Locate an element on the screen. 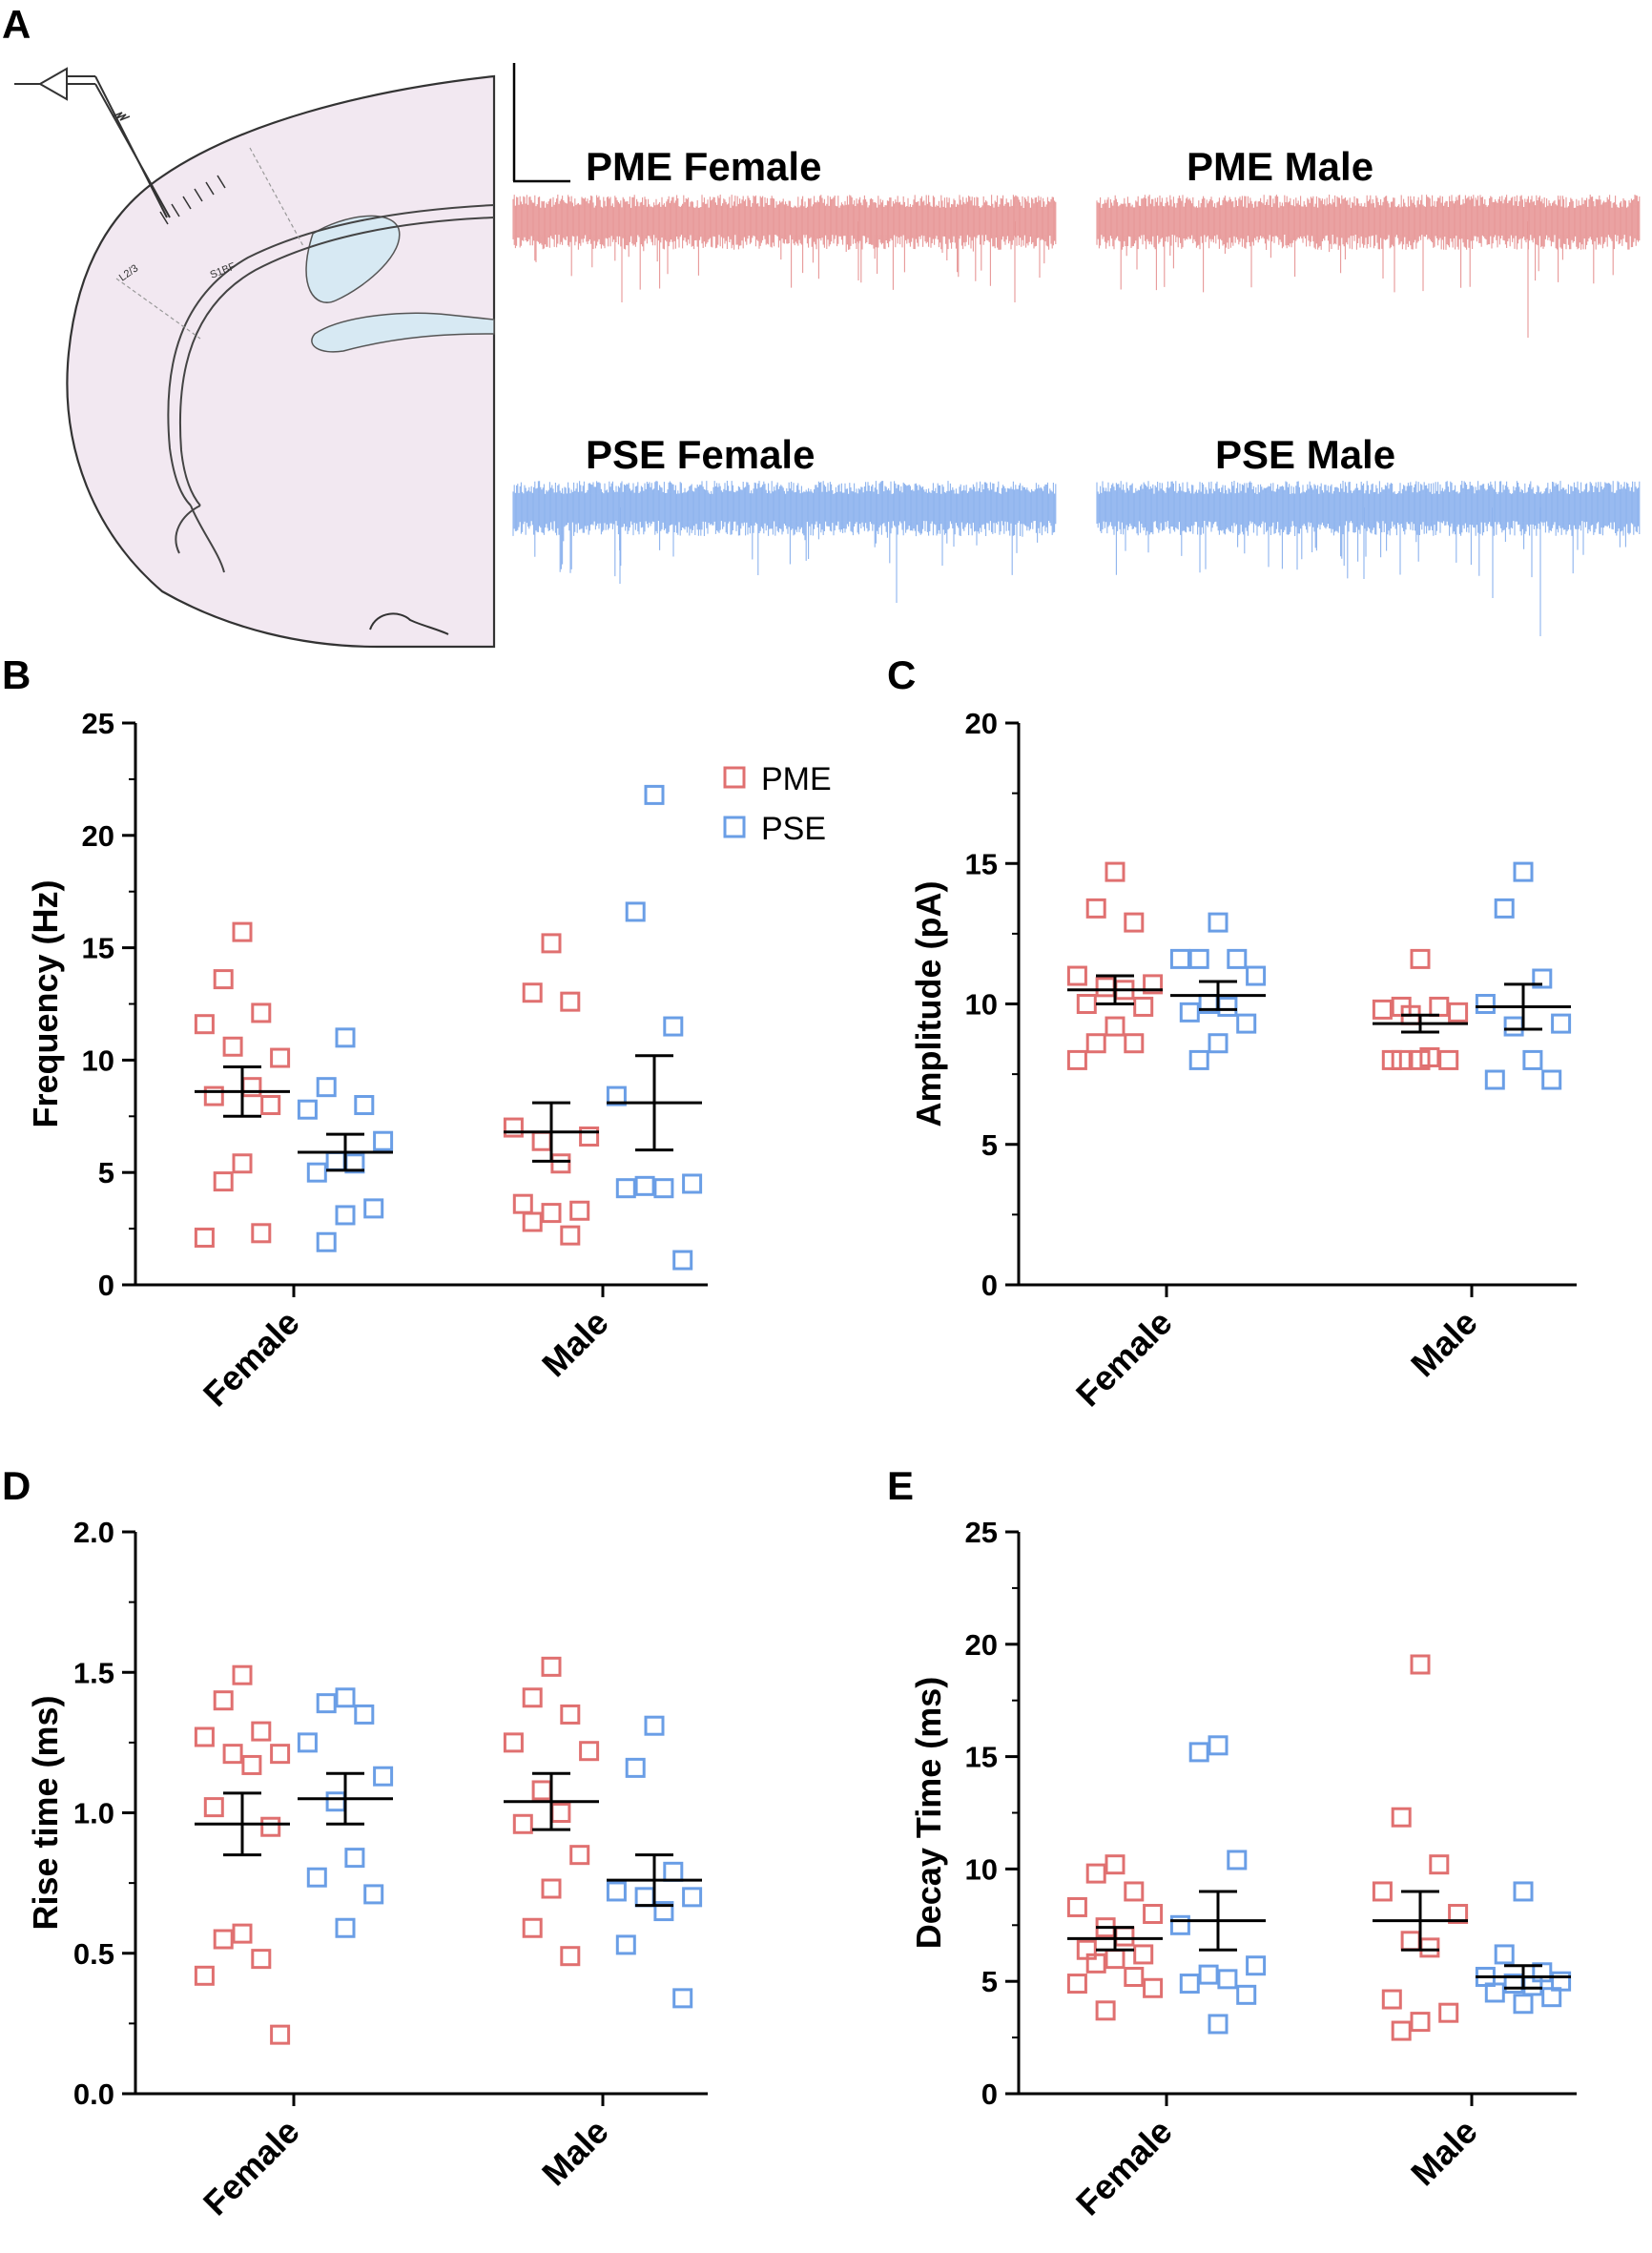 The height and width of the screenshot is (2253, 1652). y-axis-title: Rise time (ms) is located at coordinates (45, 1812).